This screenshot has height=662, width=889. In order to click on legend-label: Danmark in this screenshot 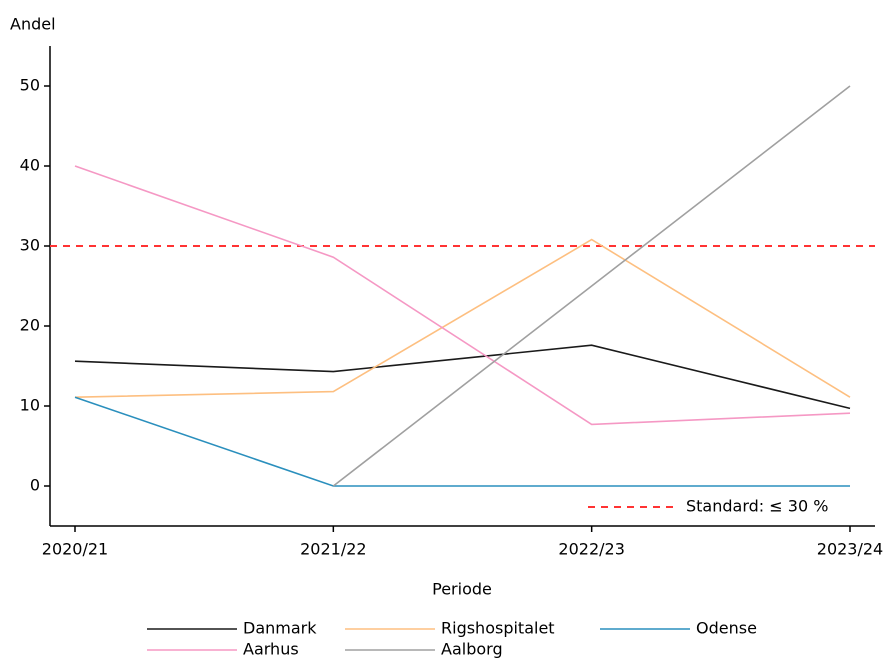, I will do `click(280, 628)`.